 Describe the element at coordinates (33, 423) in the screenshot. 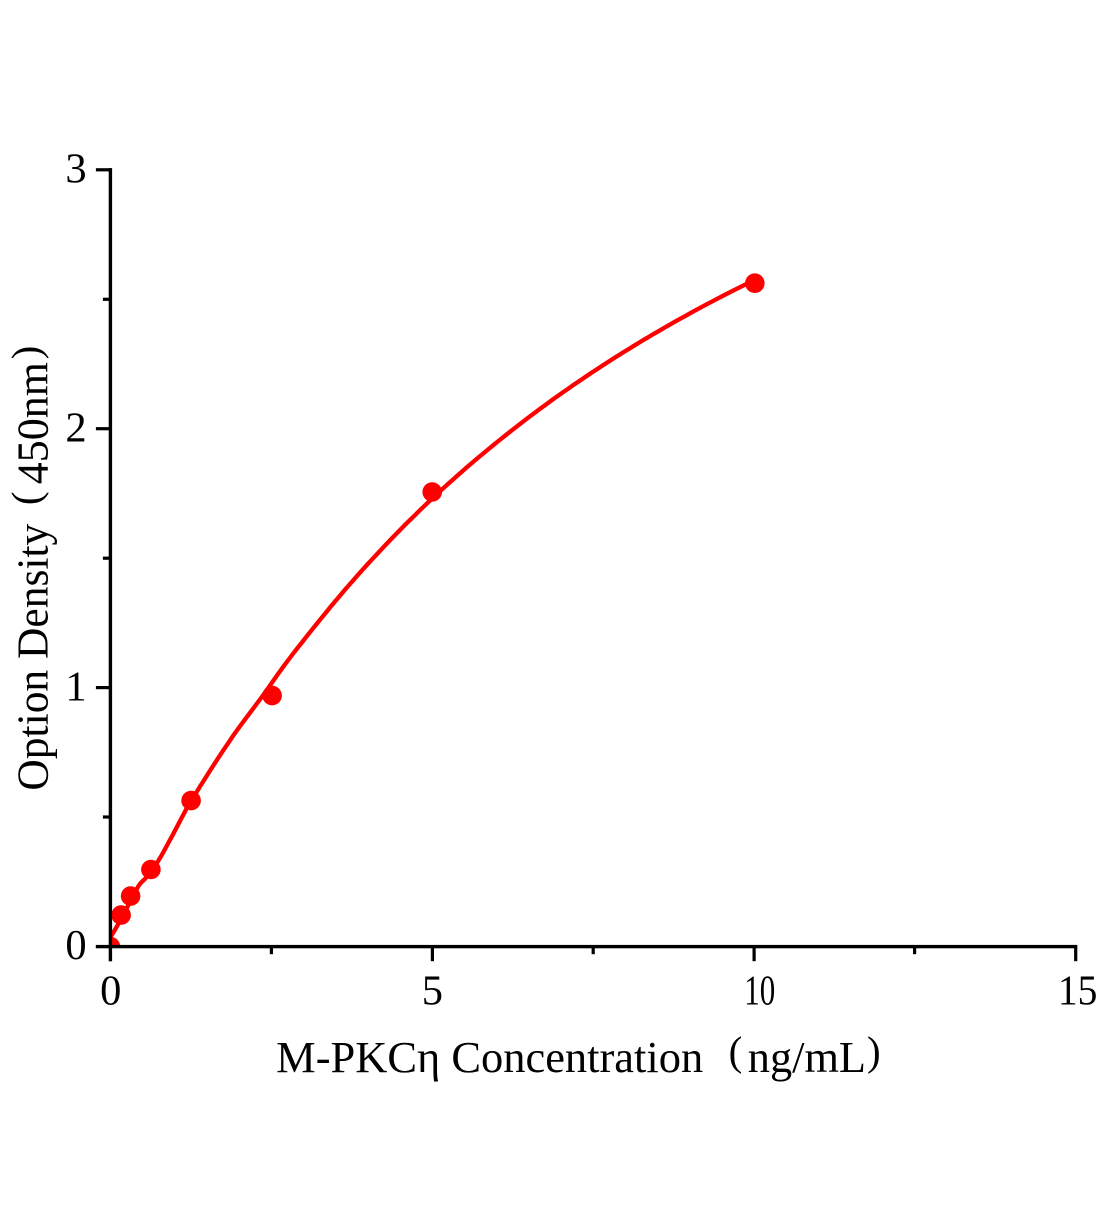

I see `svg-text: 450nm` at that location.